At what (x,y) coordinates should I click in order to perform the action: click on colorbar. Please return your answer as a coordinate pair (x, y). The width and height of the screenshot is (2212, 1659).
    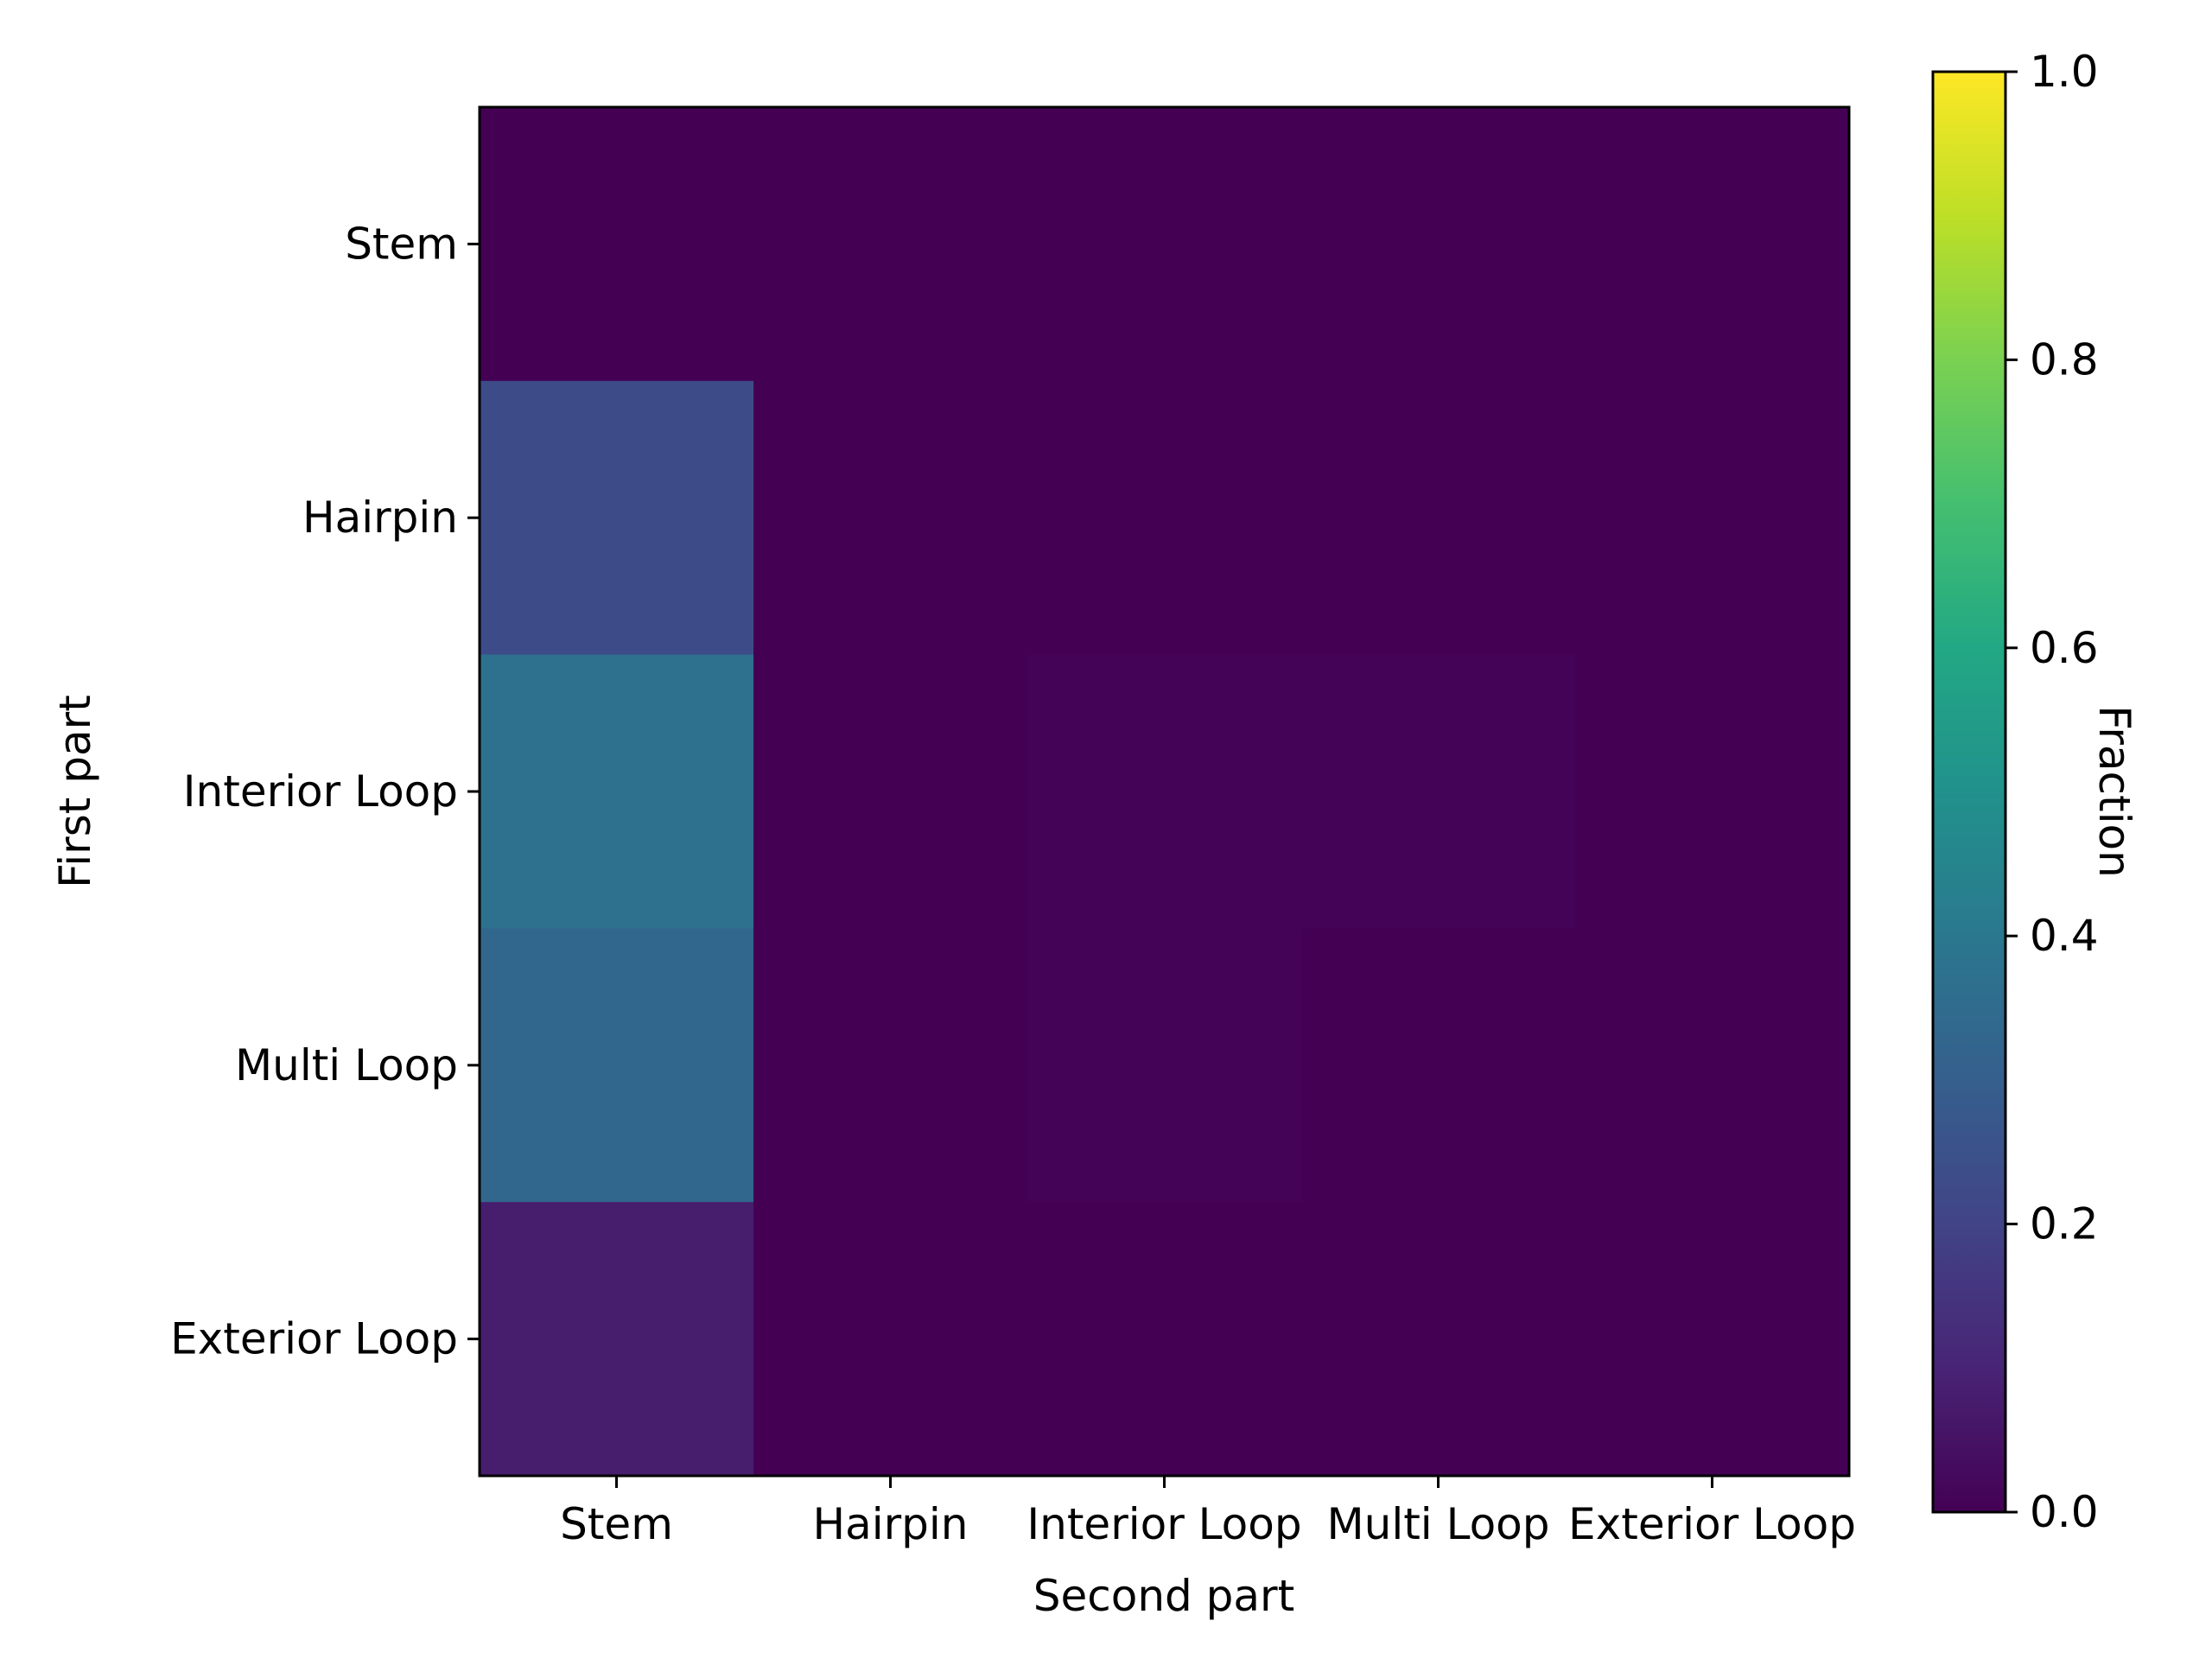
    Looking at the image, I should click on (1969, 792).